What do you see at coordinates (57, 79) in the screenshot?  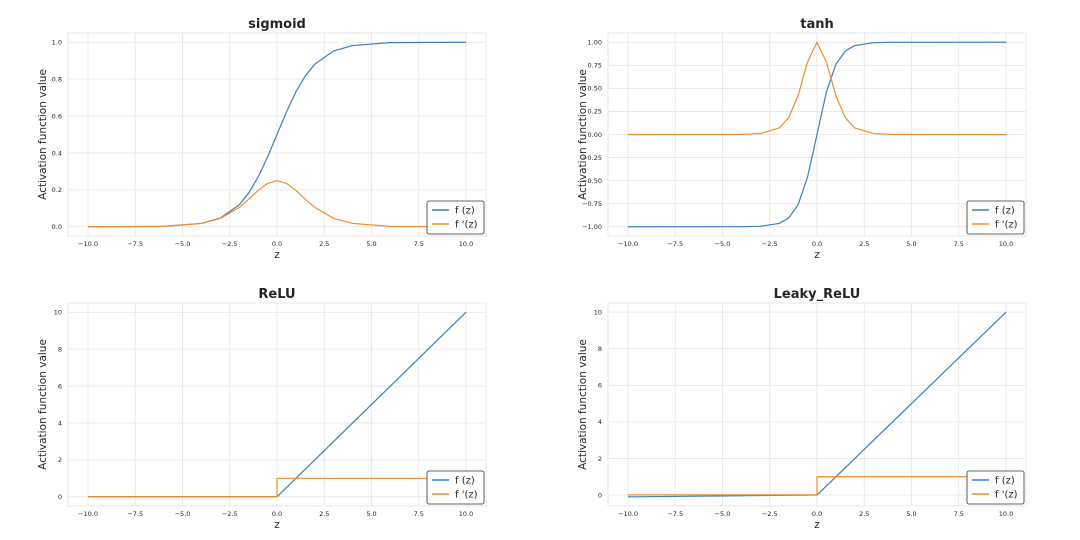 I see `y-tick-label: 0.8` at bounding box center [57, 79].